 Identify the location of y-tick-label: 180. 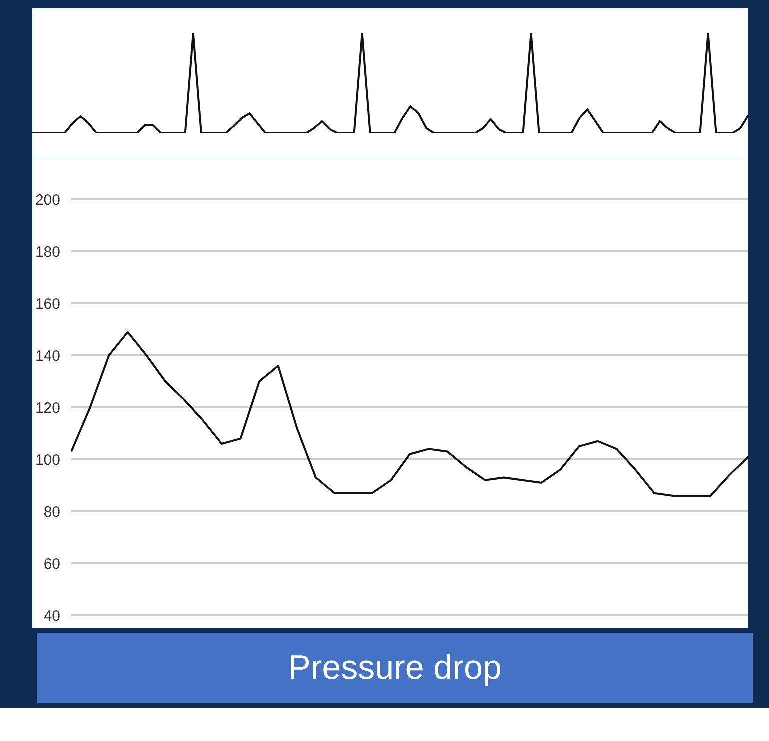
(48, 253).